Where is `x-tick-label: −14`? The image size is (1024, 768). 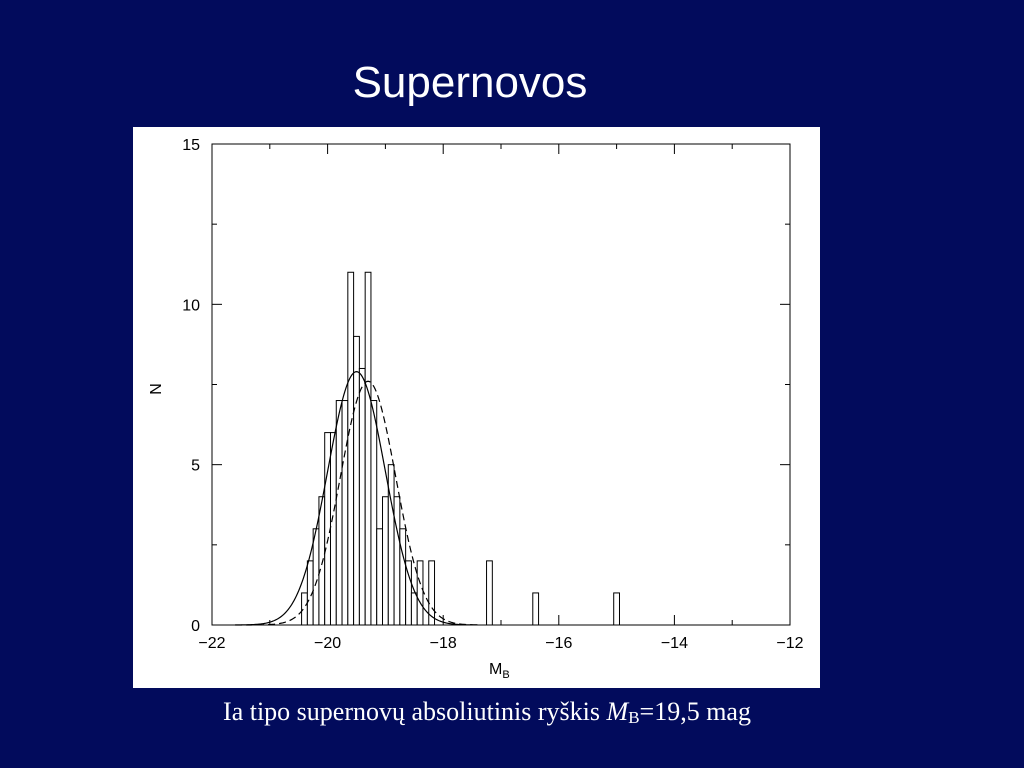 x-tick-label: −14 is located at coordinates (674, 643).